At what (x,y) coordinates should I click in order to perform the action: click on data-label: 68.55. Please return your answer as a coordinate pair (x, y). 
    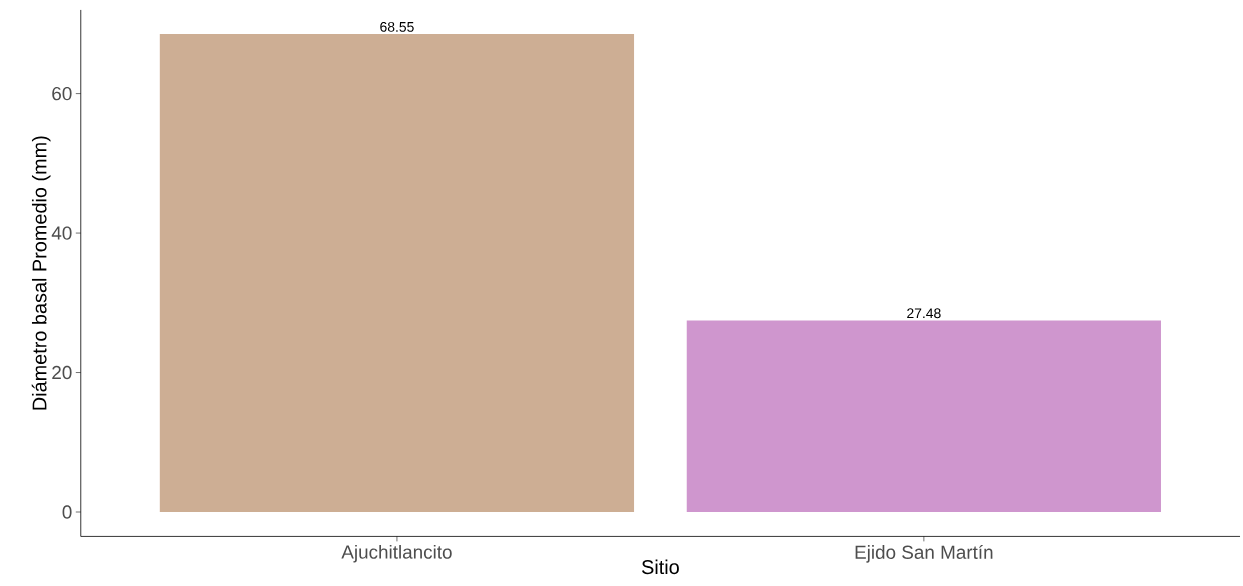
    Looking at the image, I should click on (397, 26).